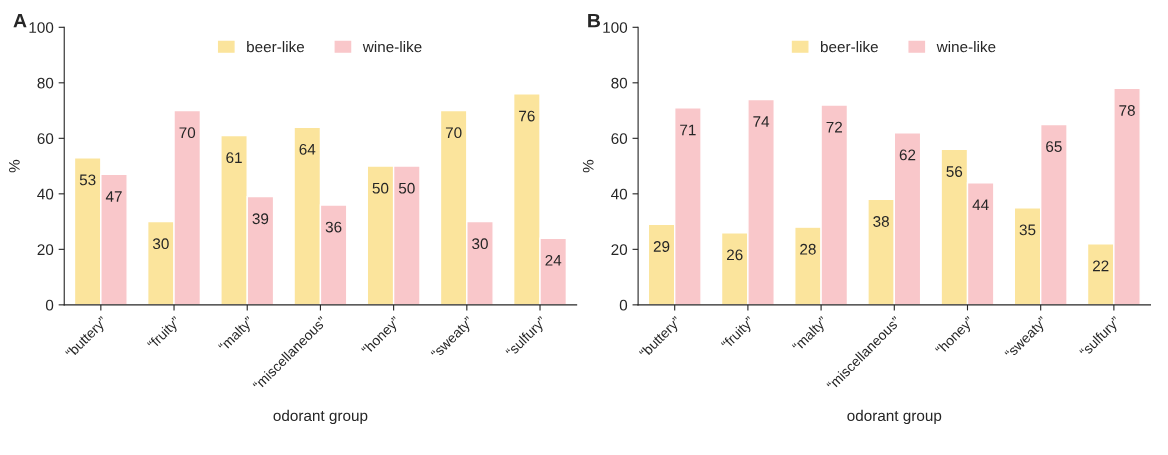  What do you see at coordinates (1054, 146) in the screenshot?
I see `data-label: 65` at bounding box center [1054, 146].